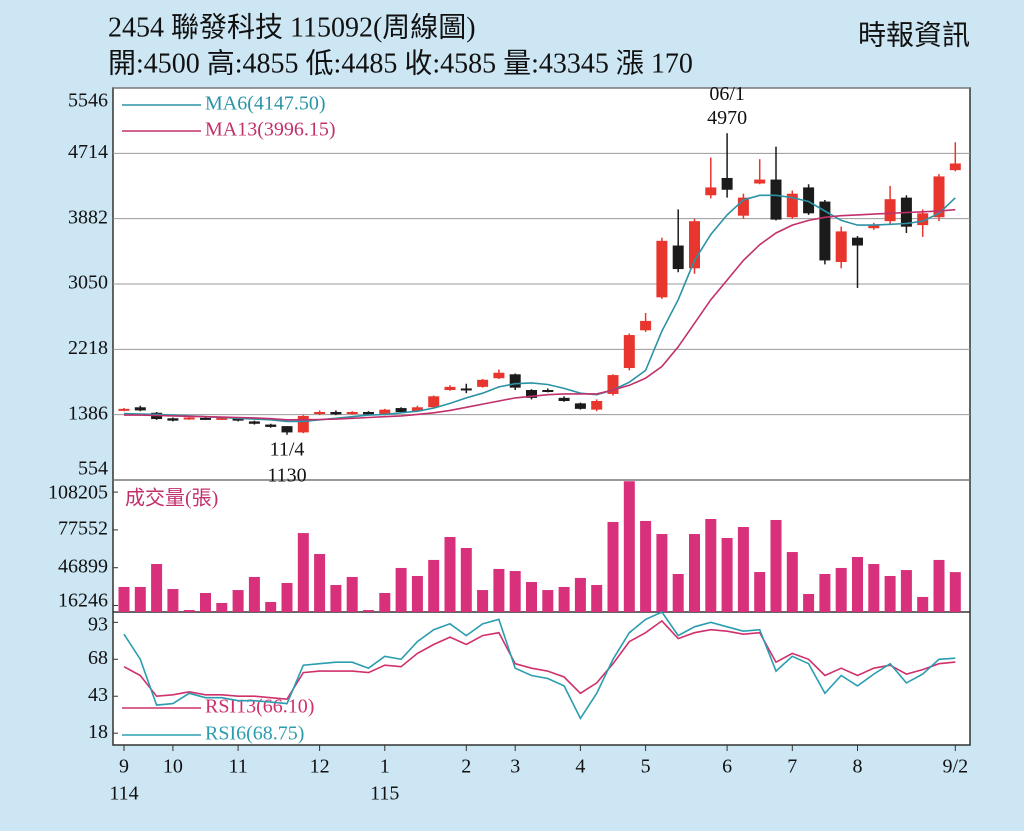 The width and height of the screenshot is (1024, 831). Describe the element at coordinates (385, 767) in the screenshot. I see `x-tick-label: 1` at that location.